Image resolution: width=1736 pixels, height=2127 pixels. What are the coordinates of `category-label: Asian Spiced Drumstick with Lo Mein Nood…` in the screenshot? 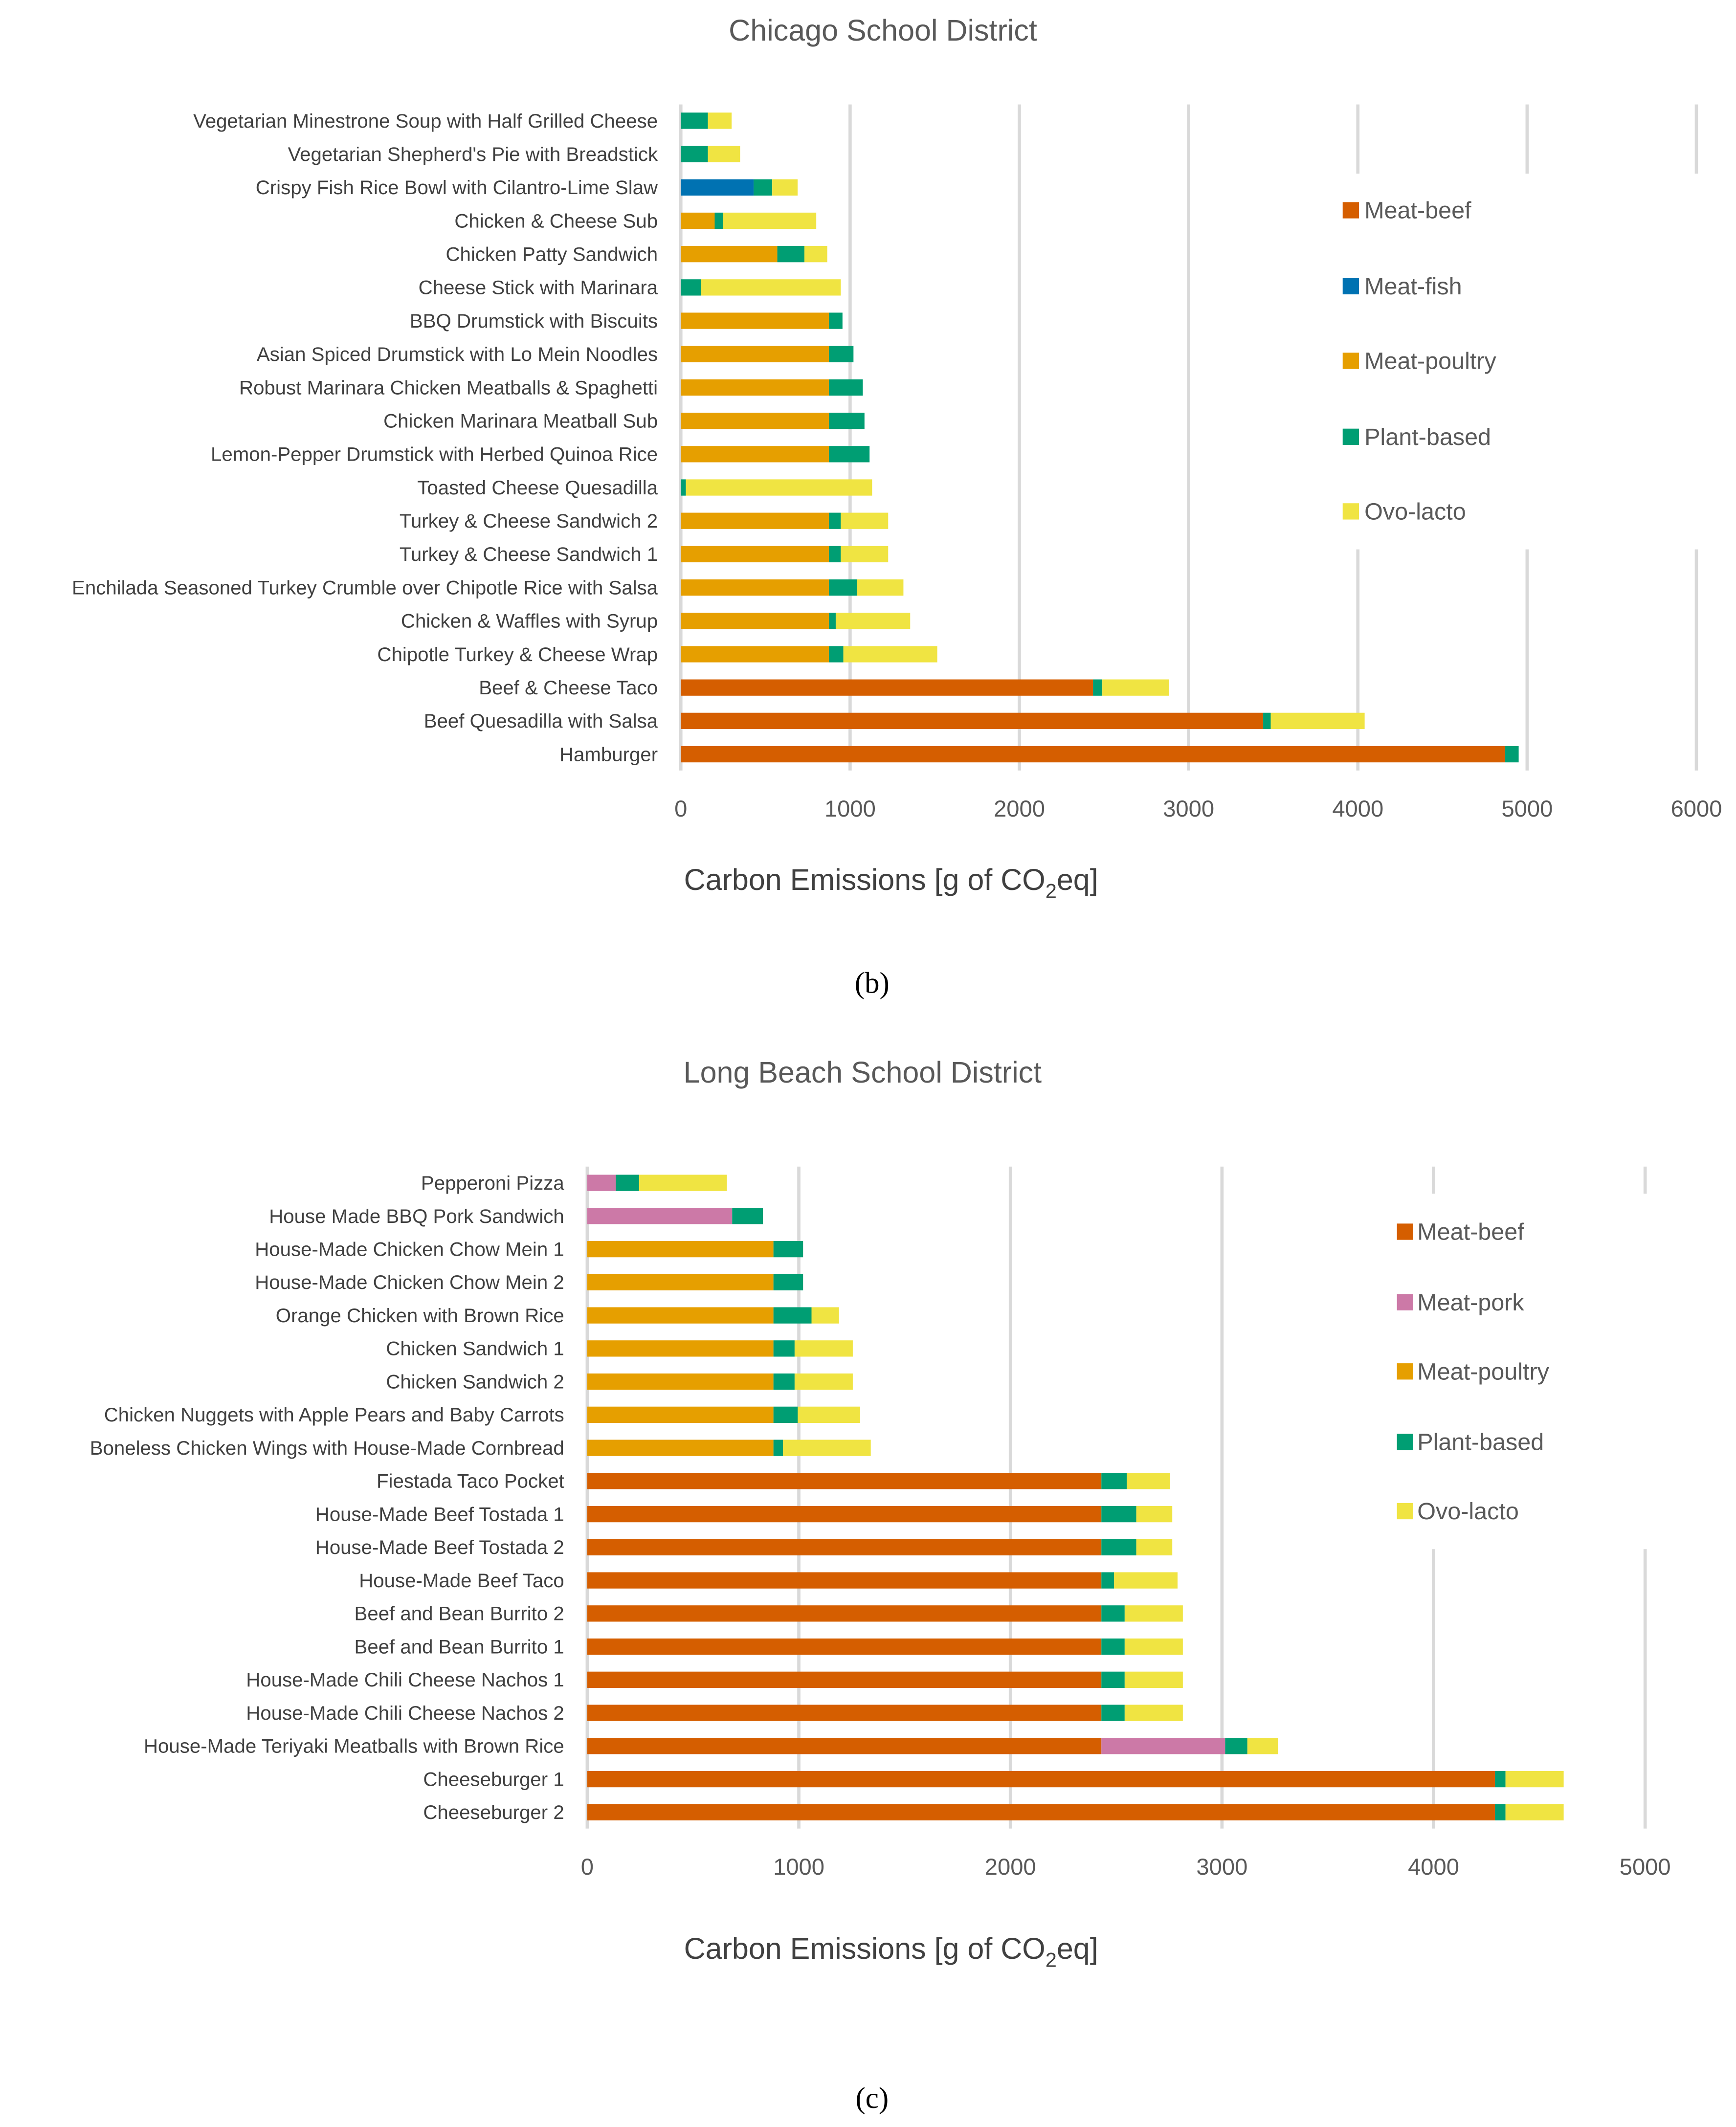 It's located at (457, 354).